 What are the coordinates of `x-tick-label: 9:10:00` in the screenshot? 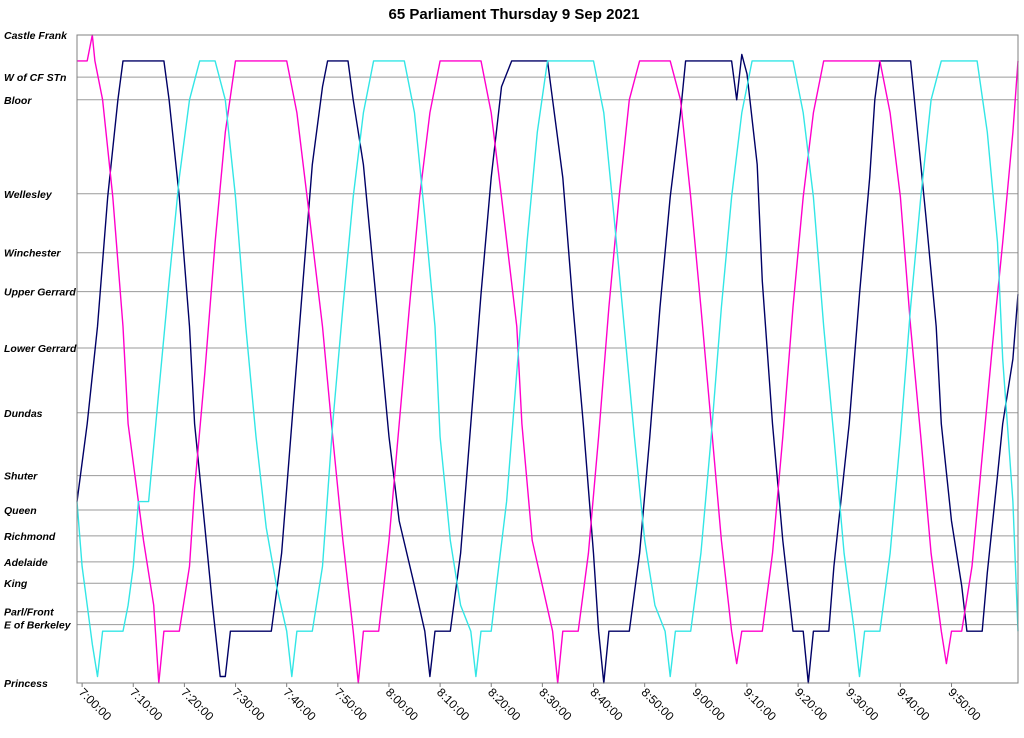 It's located at (760, 704).